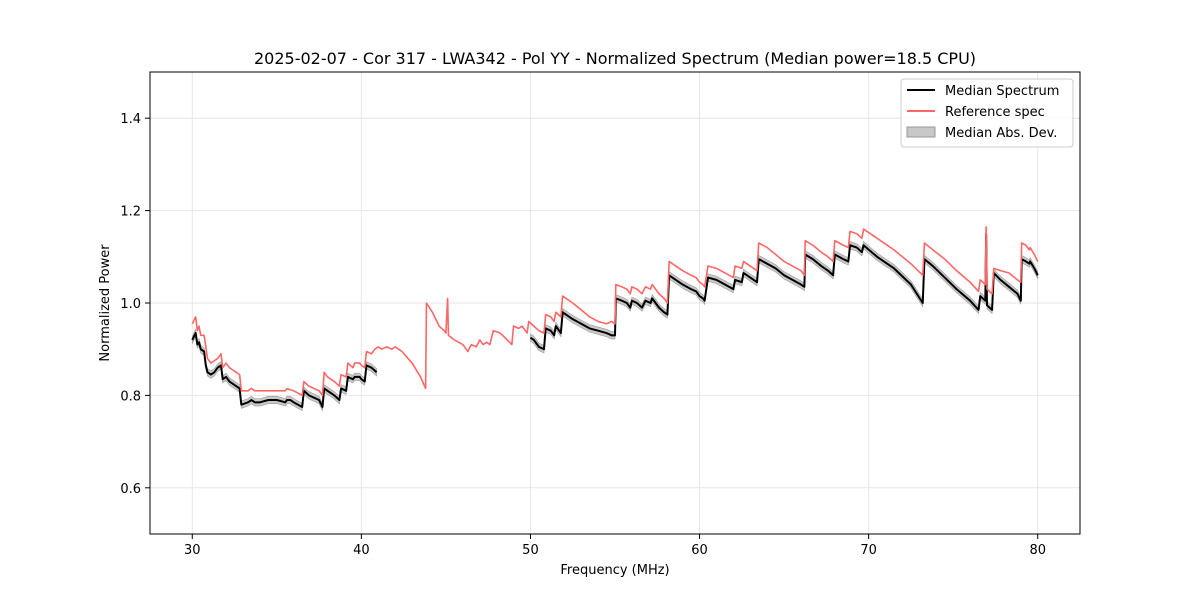 The width and height of the screenshot is (1200, 600). Describe the element at coordinates (868, 550) in the screenshot. I see `x-tick-label-4: 70` at that location.